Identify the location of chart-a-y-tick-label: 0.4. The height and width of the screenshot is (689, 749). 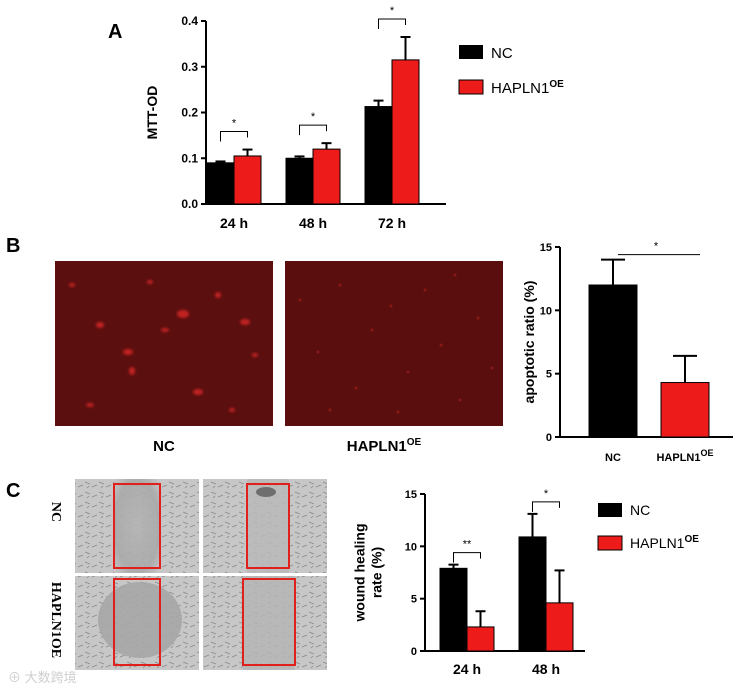
(189, 21).